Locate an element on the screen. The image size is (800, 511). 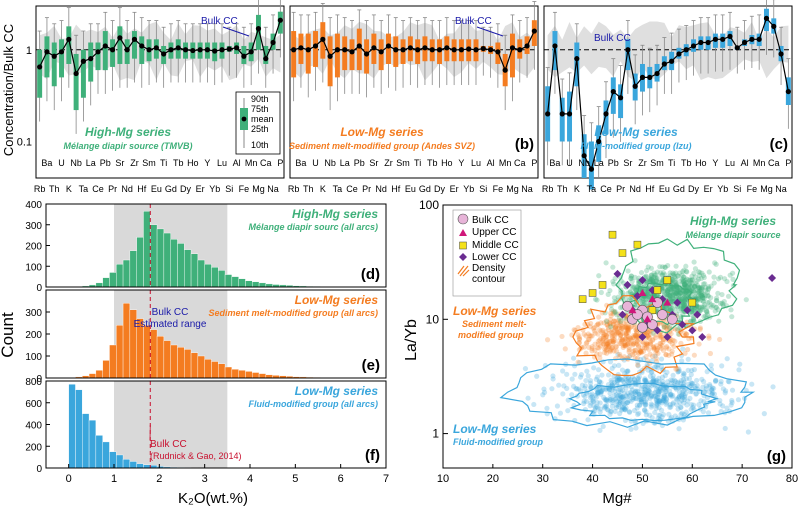
mean-point-Er is located at coordinates (200, 50).